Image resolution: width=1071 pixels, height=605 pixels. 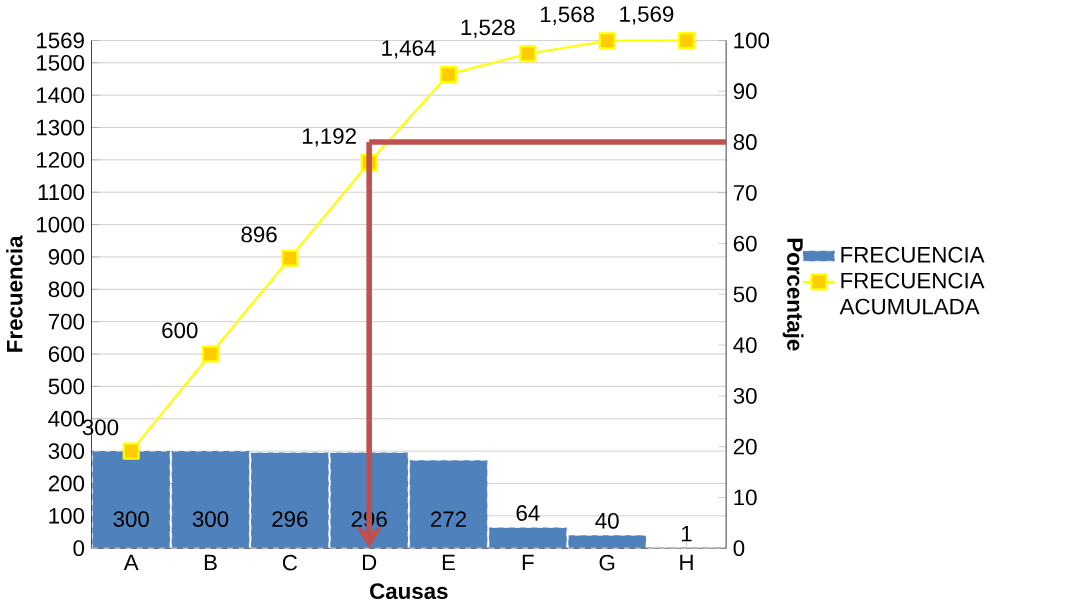 I want to click on y-tick-label: 1100, so click(x=61, y=192).